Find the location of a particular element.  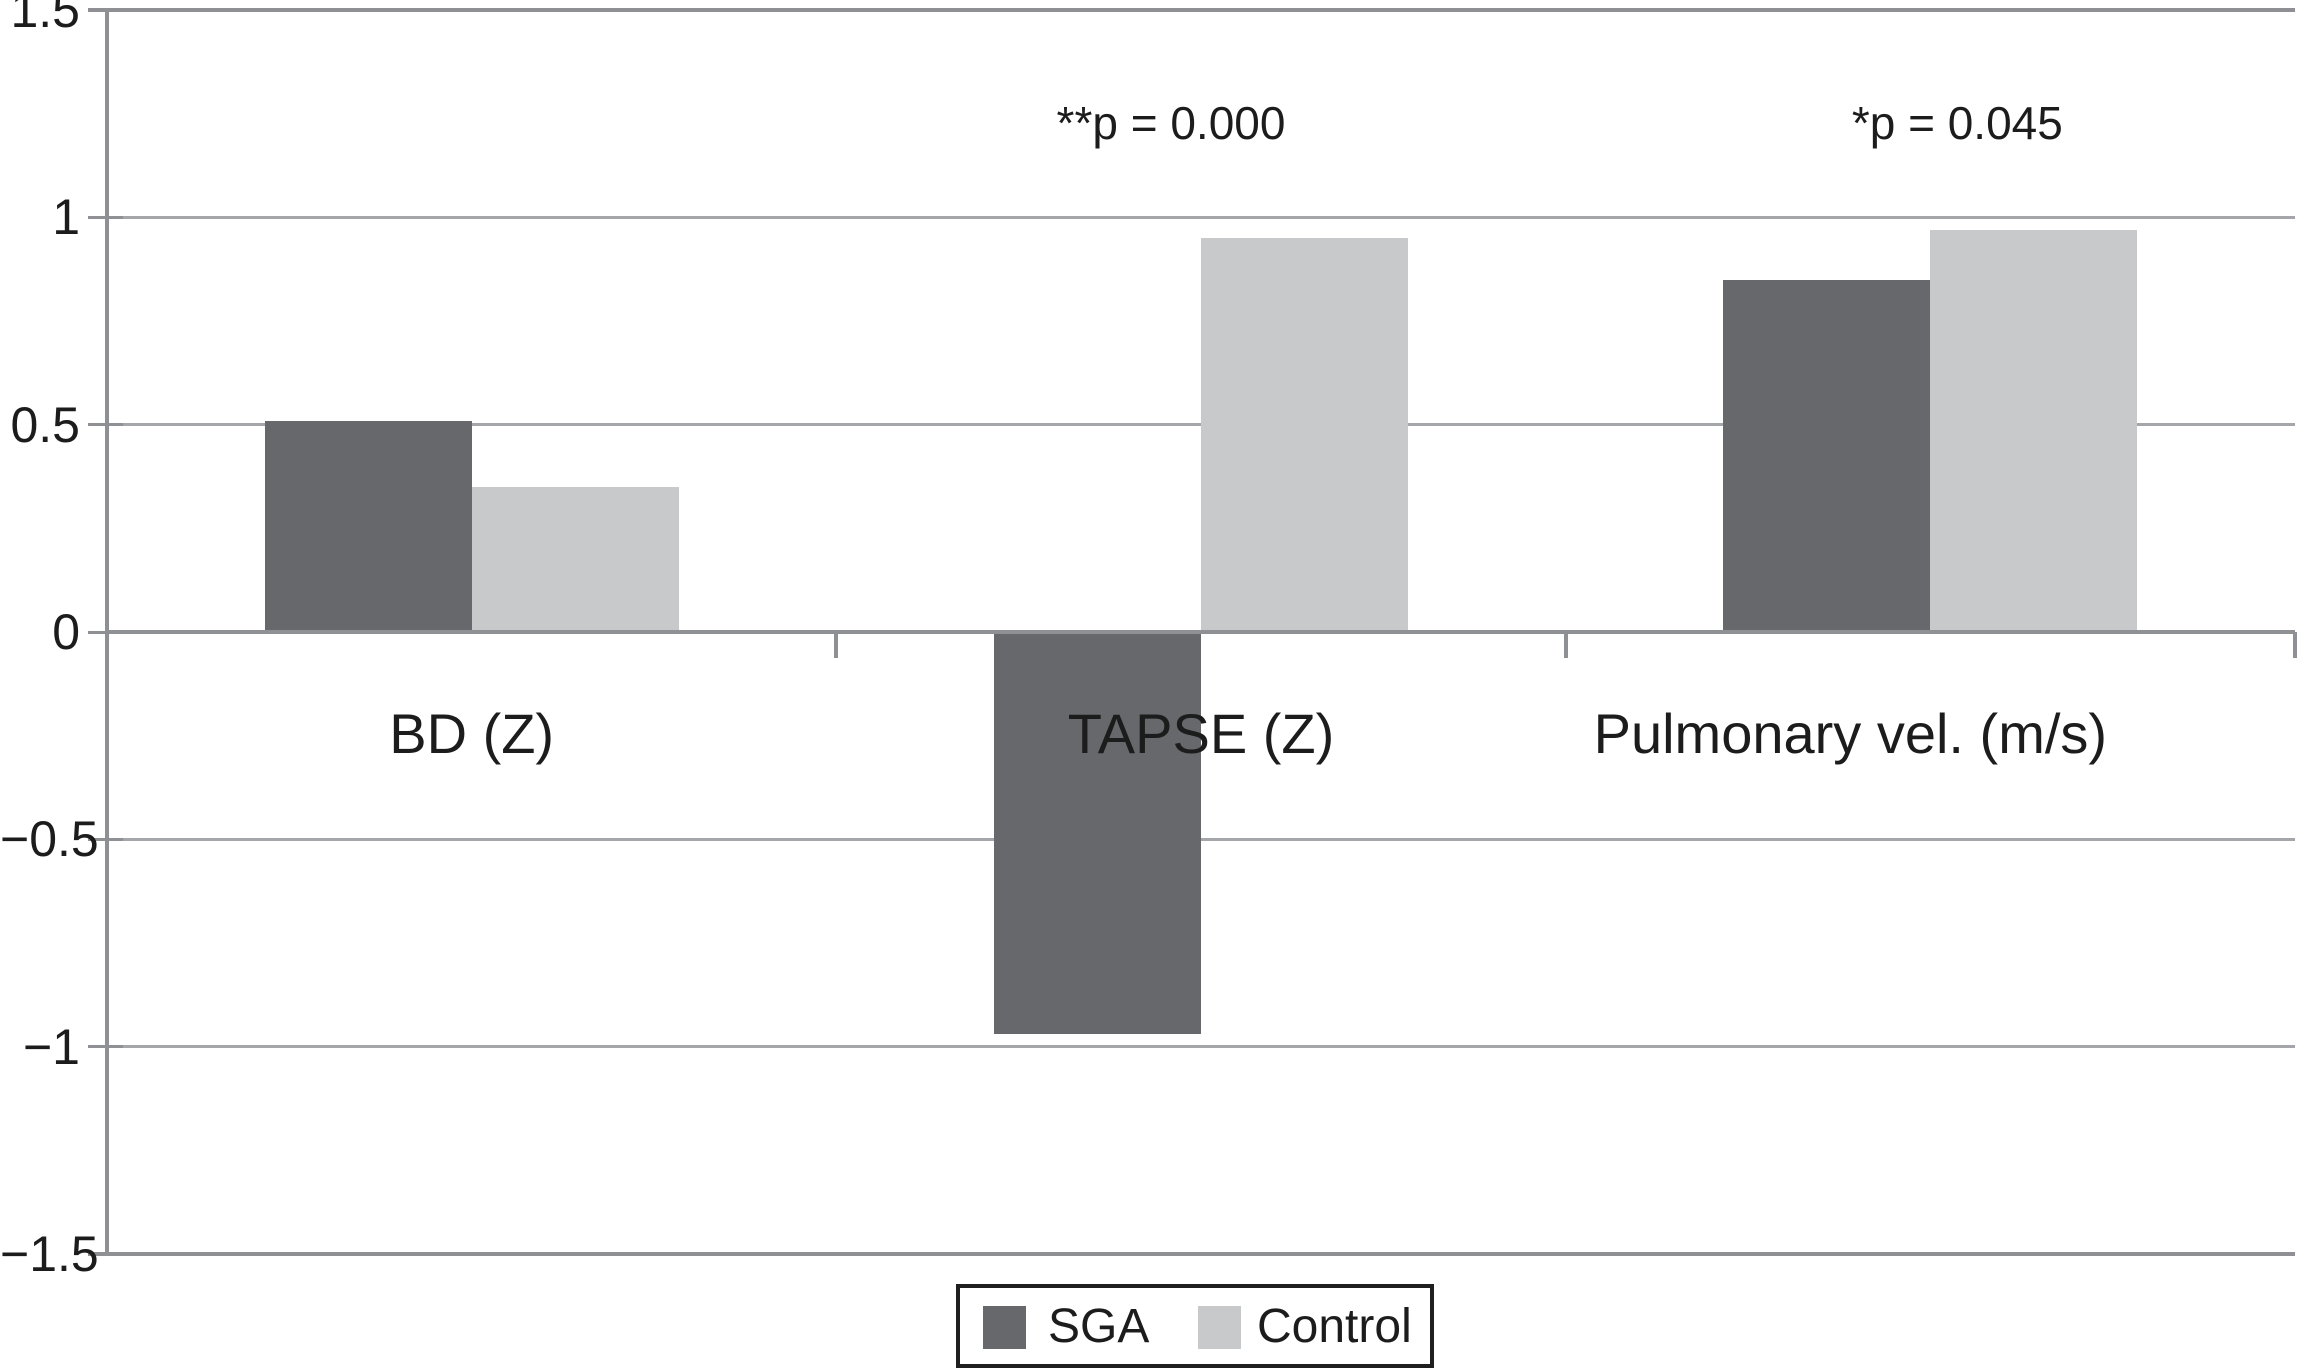

y-tick-−1.5 is located at coordinates (105, 1254).